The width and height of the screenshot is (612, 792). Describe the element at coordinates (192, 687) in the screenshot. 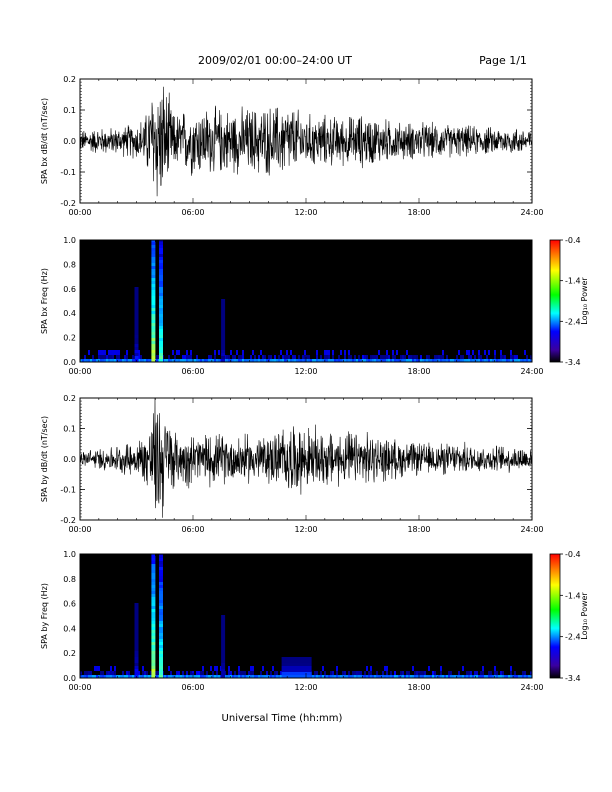

I see `x-tick-label: 06:00` at that location.